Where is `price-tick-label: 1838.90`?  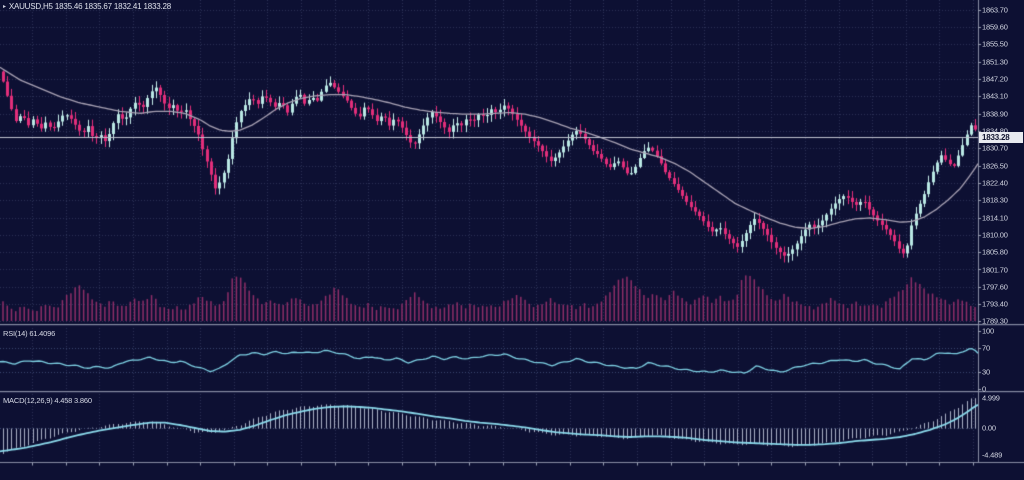
price-tick-label: 1838.90 is located at coordinates (995, 114).